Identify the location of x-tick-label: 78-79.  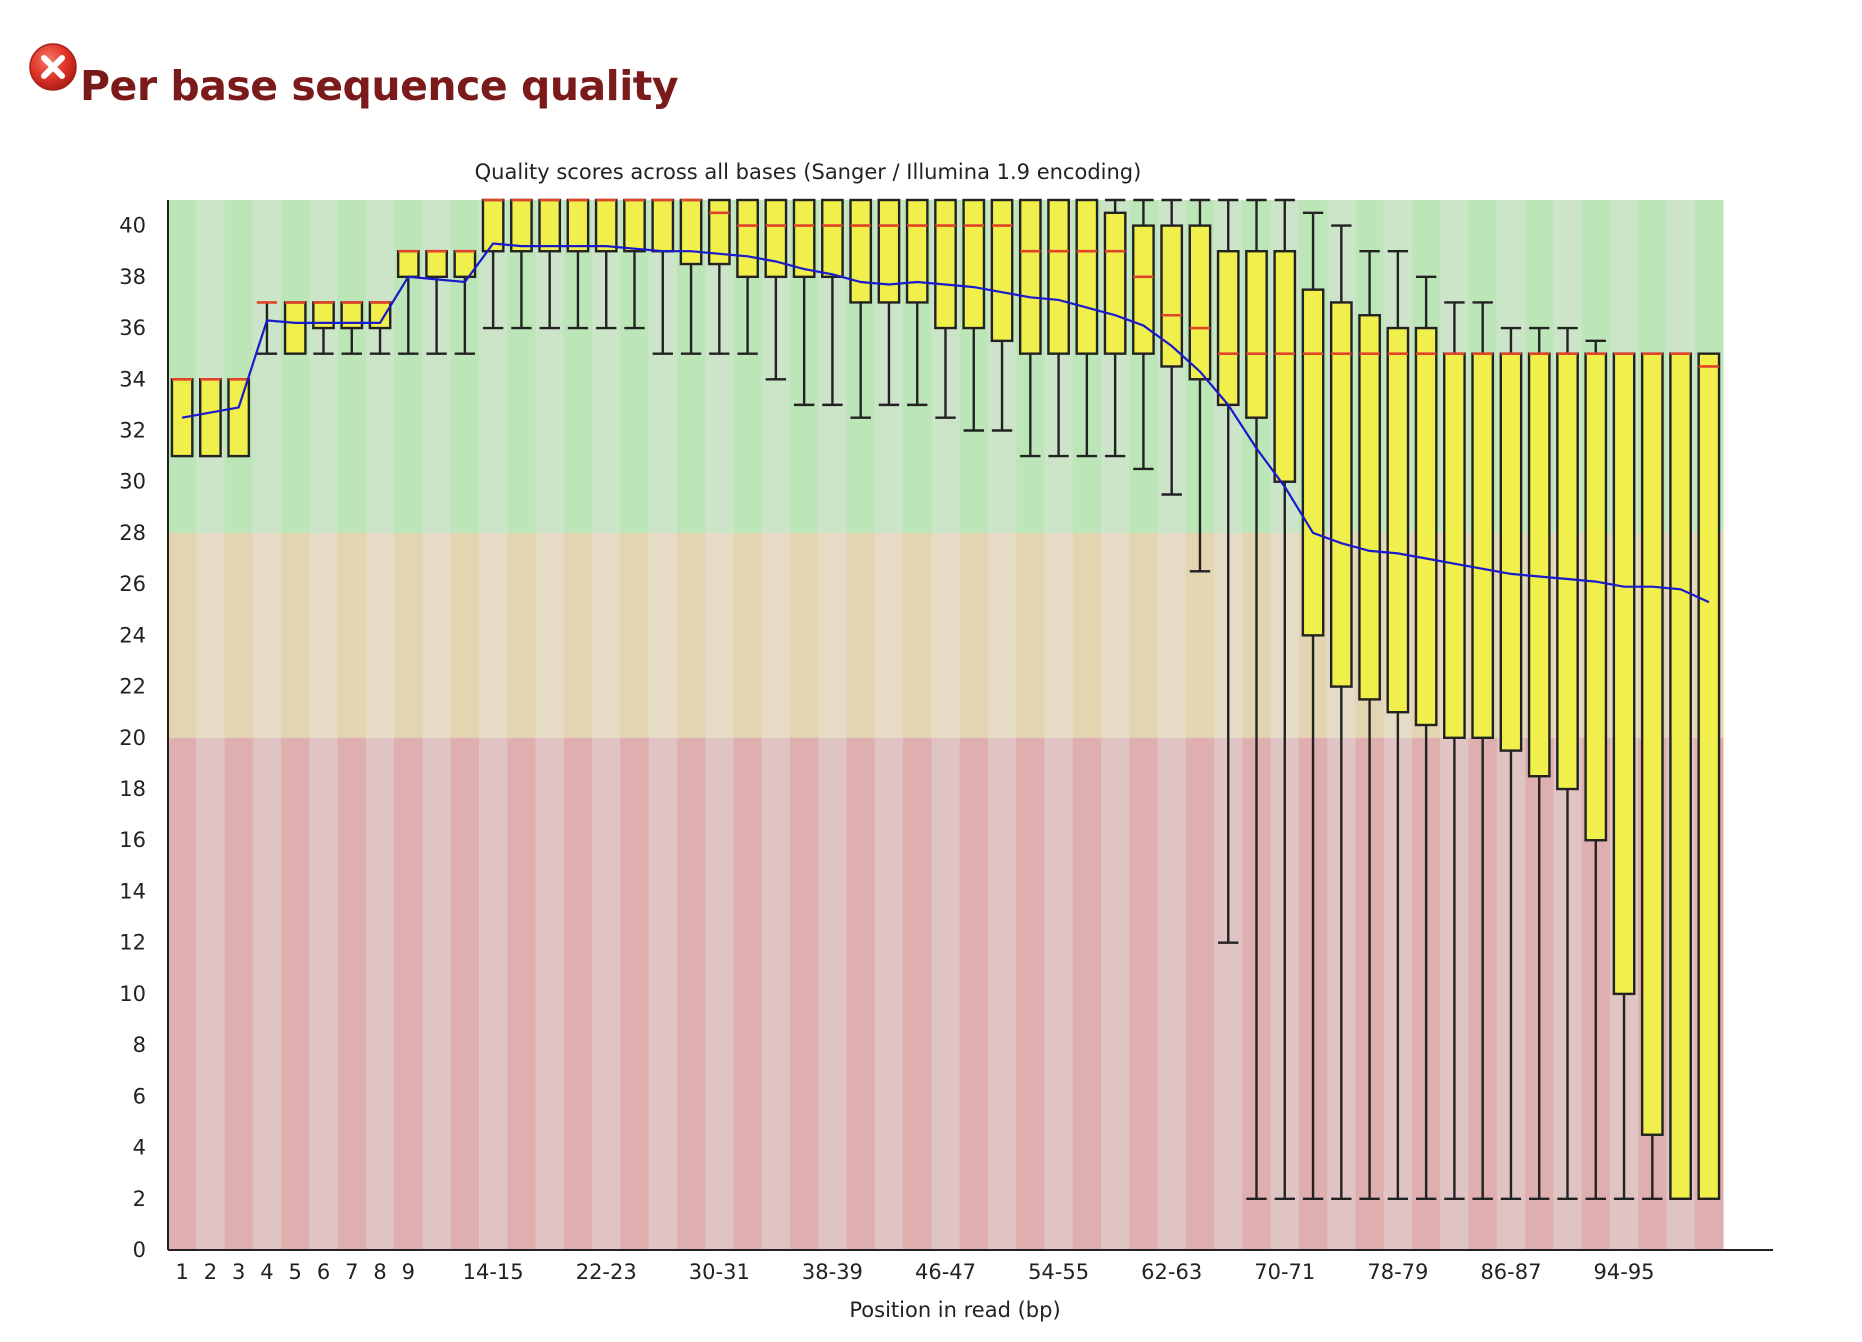
(1397, 1272).